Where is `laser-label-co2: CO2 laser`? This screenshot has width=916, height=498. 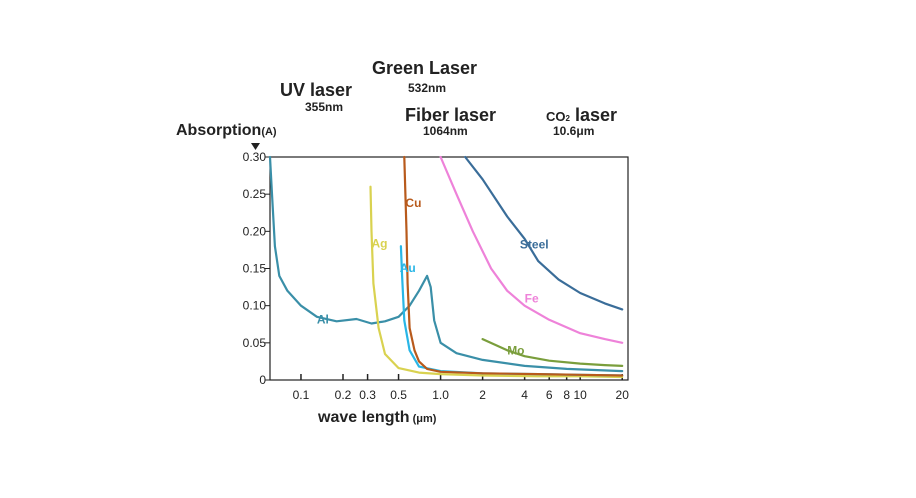
laser-label-co2: CO2 laser is located at coordinates (581, 115).